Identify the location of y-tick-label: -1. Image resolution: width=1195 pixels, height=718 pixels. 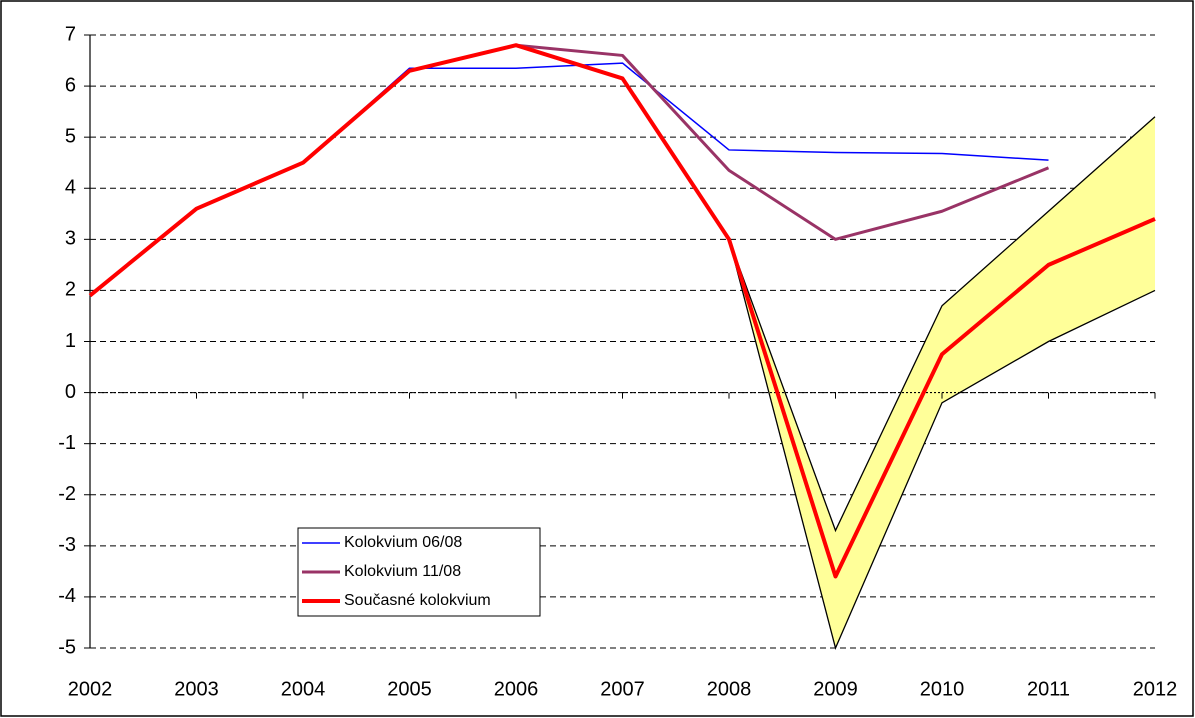
(67, 443).